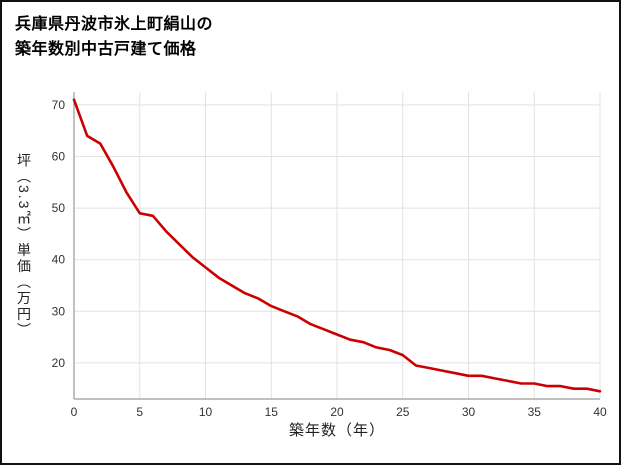 The image size is (621, 465). What do you see at coordinates (74, 412) in the screenshot?
I see `x-tick-label: 0` at bounding box center [74, 412].